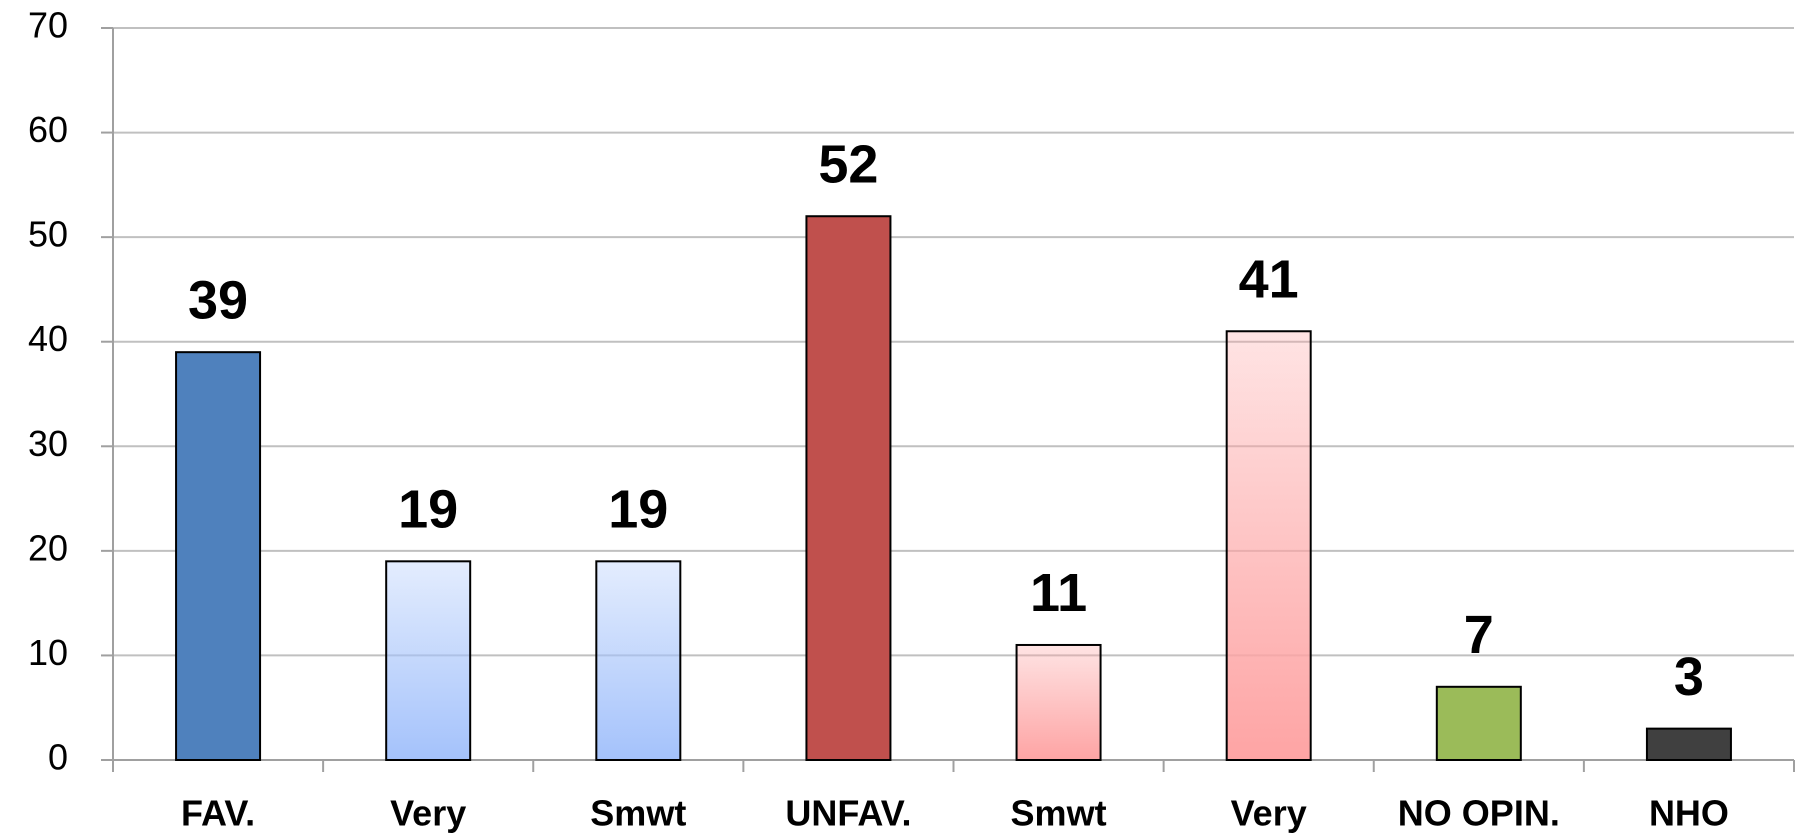  What do you see at coordinates (1479, 813) in the screenshot?
I see `x-tick-label: NO OPIN.` at bounding box center [1479, 813].